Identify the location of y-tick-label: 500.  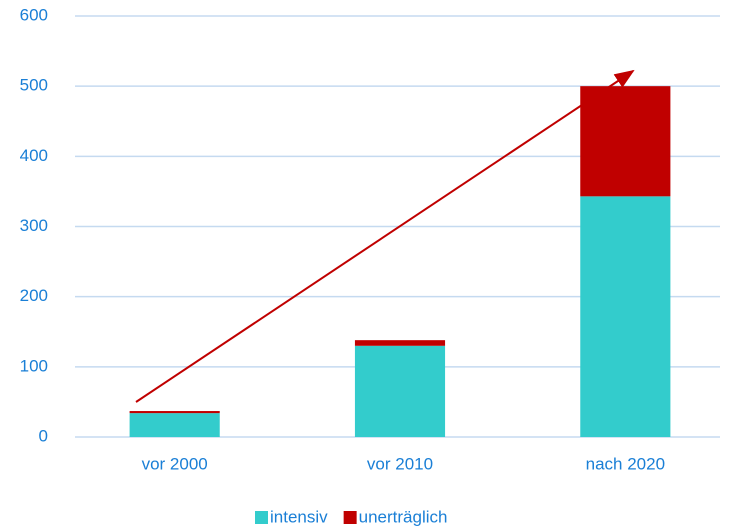
(34, 85).